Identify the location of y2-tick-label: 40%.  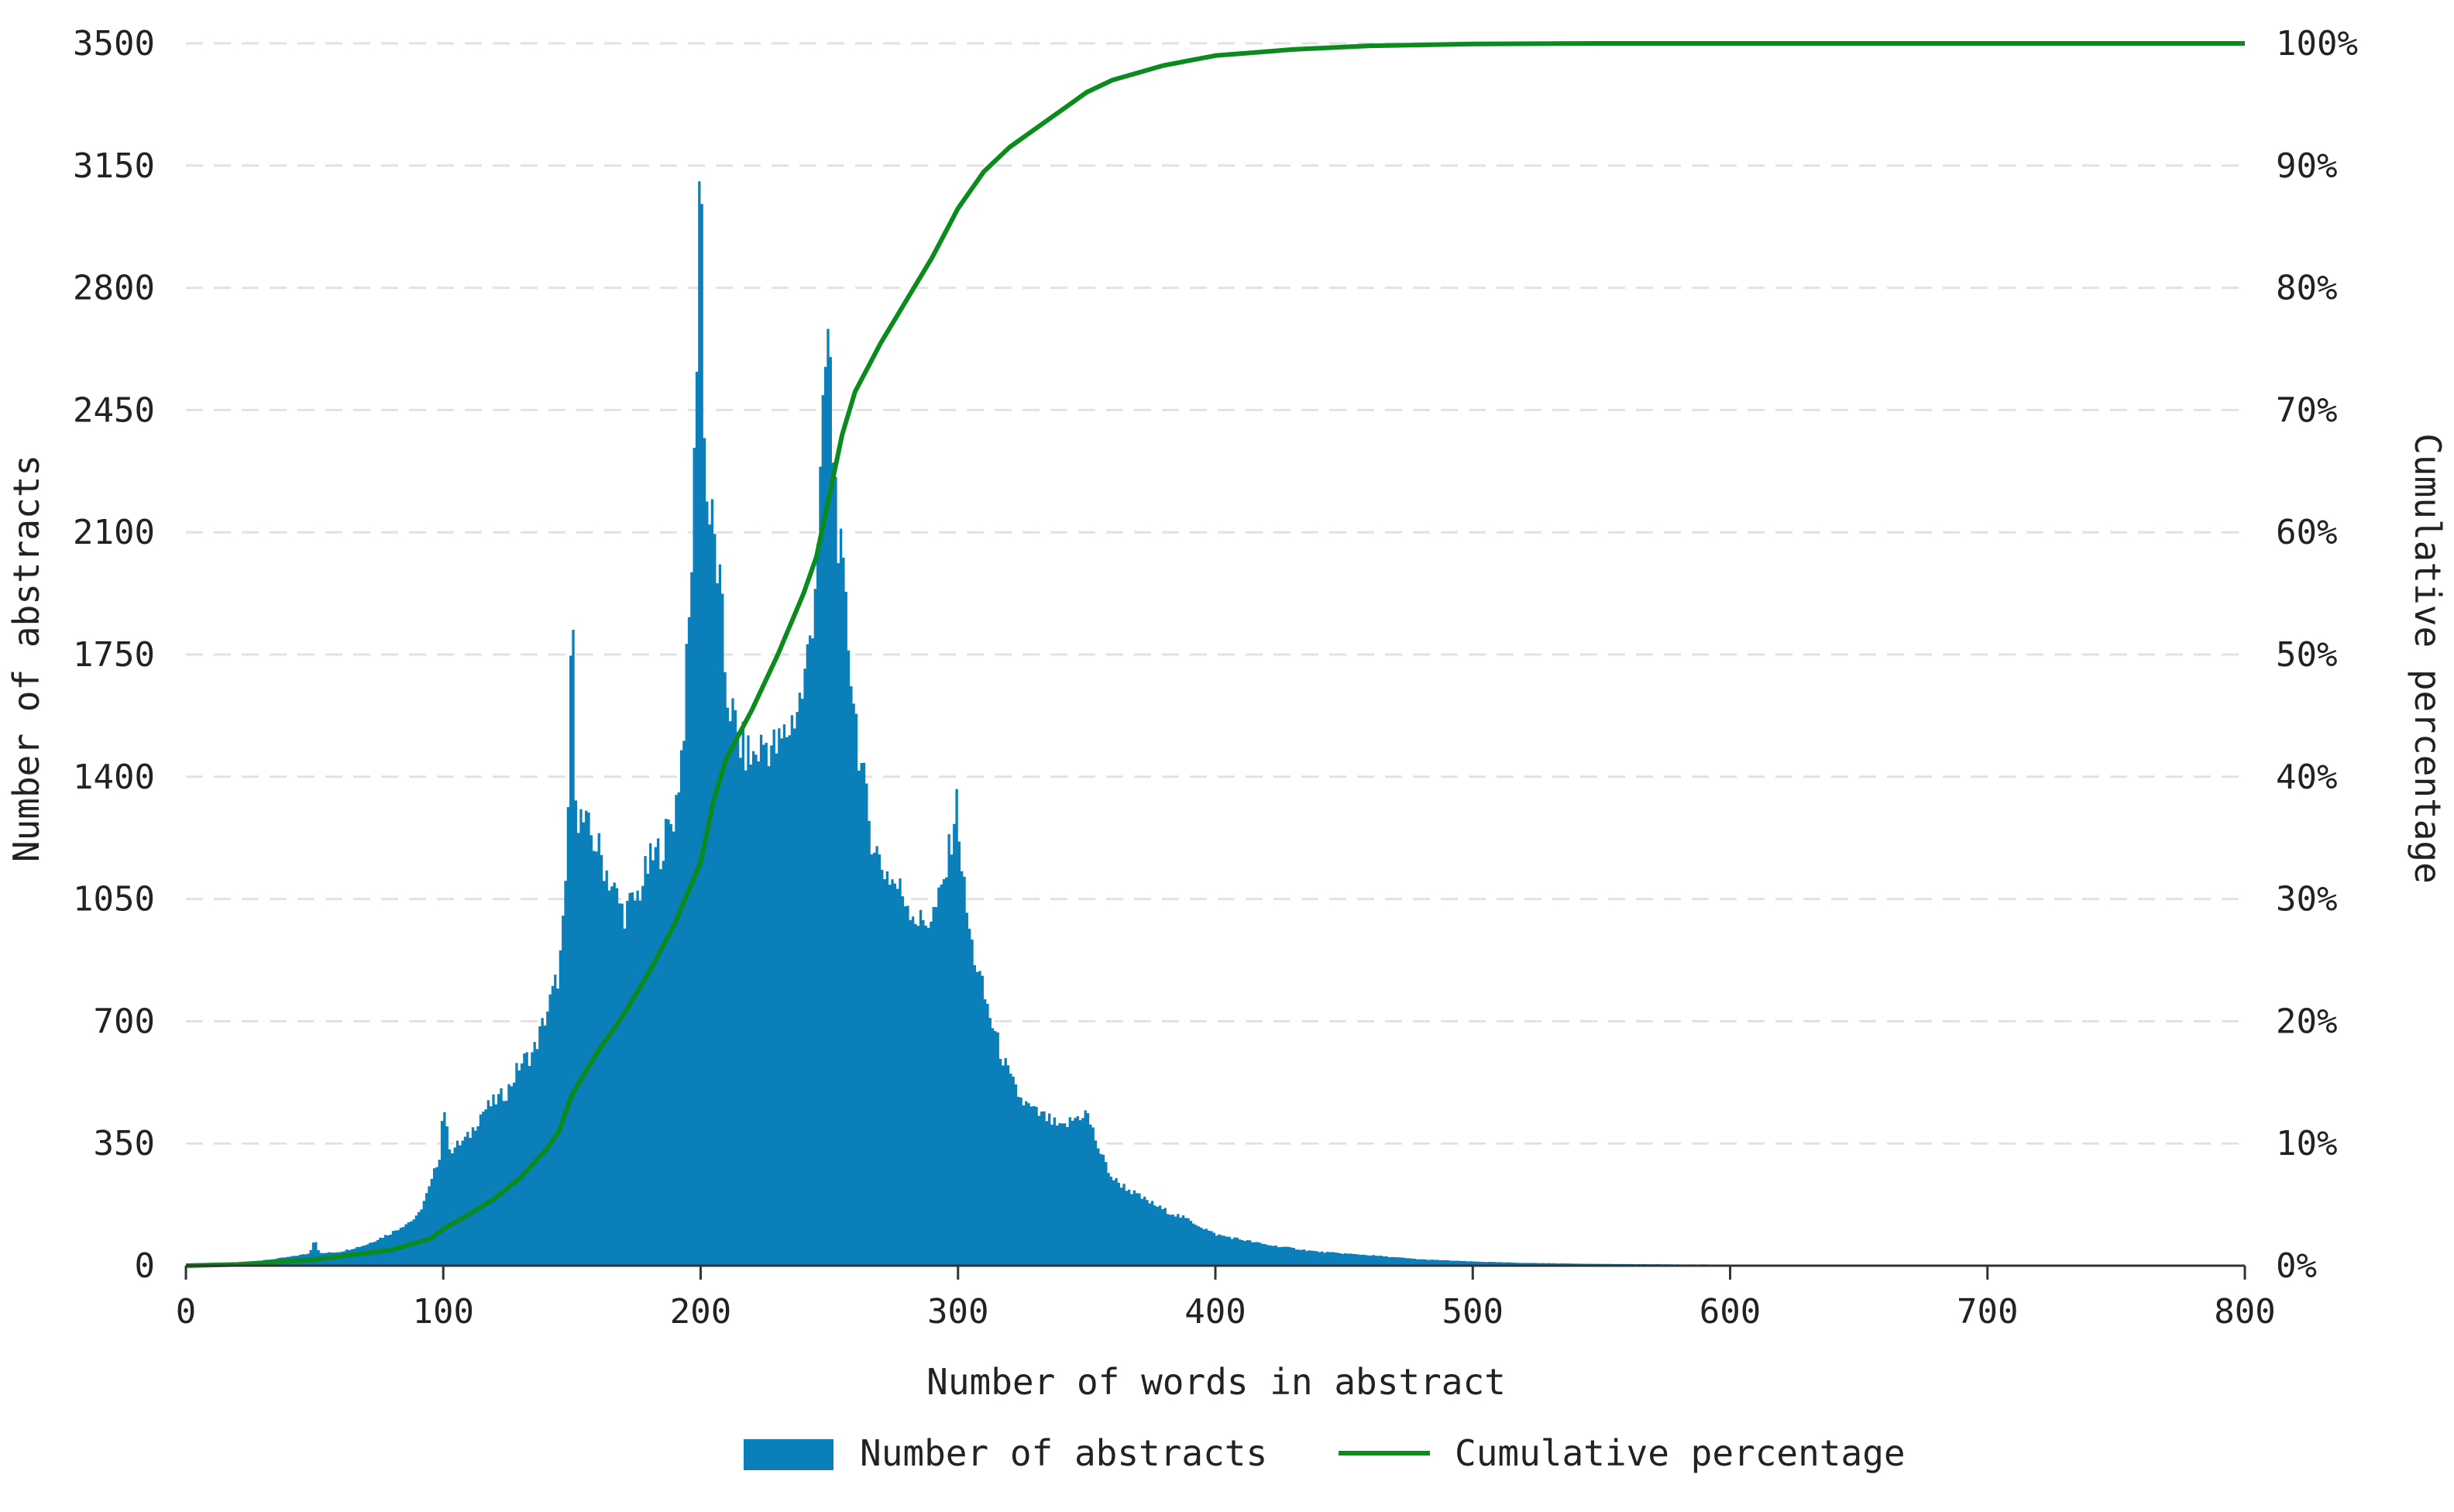
(2306, 777).